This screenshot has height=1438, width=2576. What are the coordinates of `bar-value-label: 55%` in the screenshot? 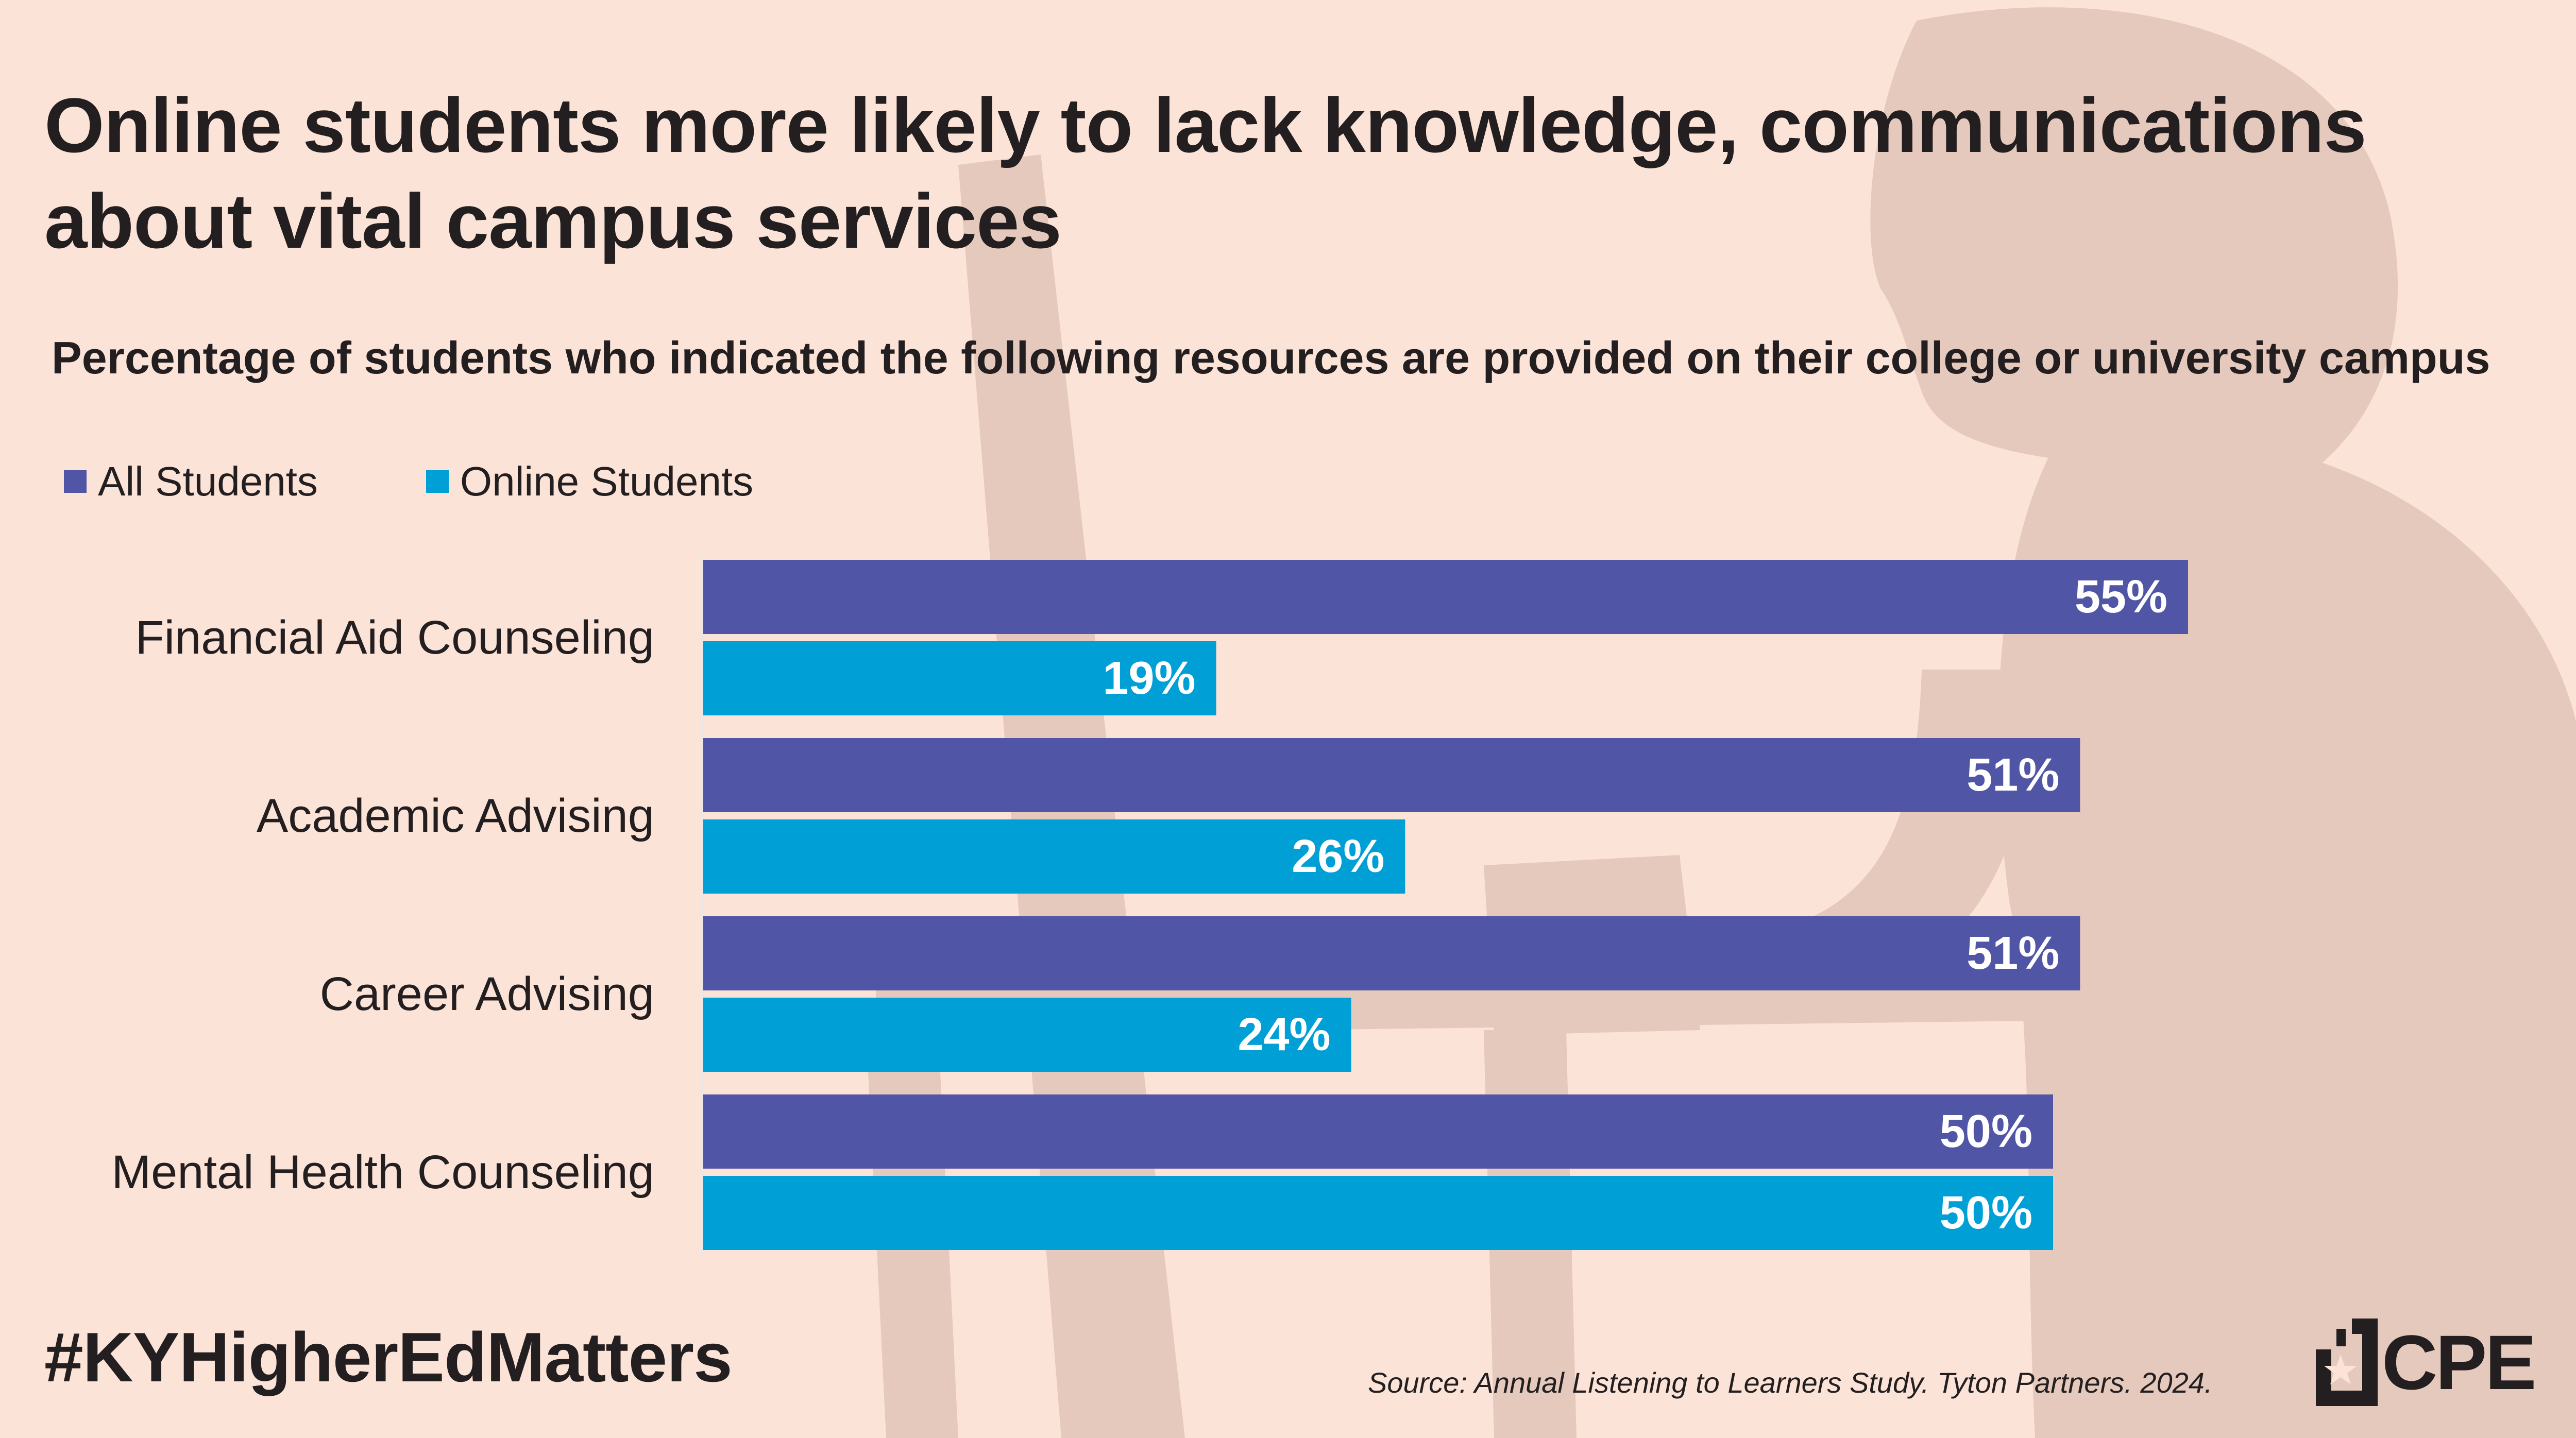 It's located at (2121, 597).